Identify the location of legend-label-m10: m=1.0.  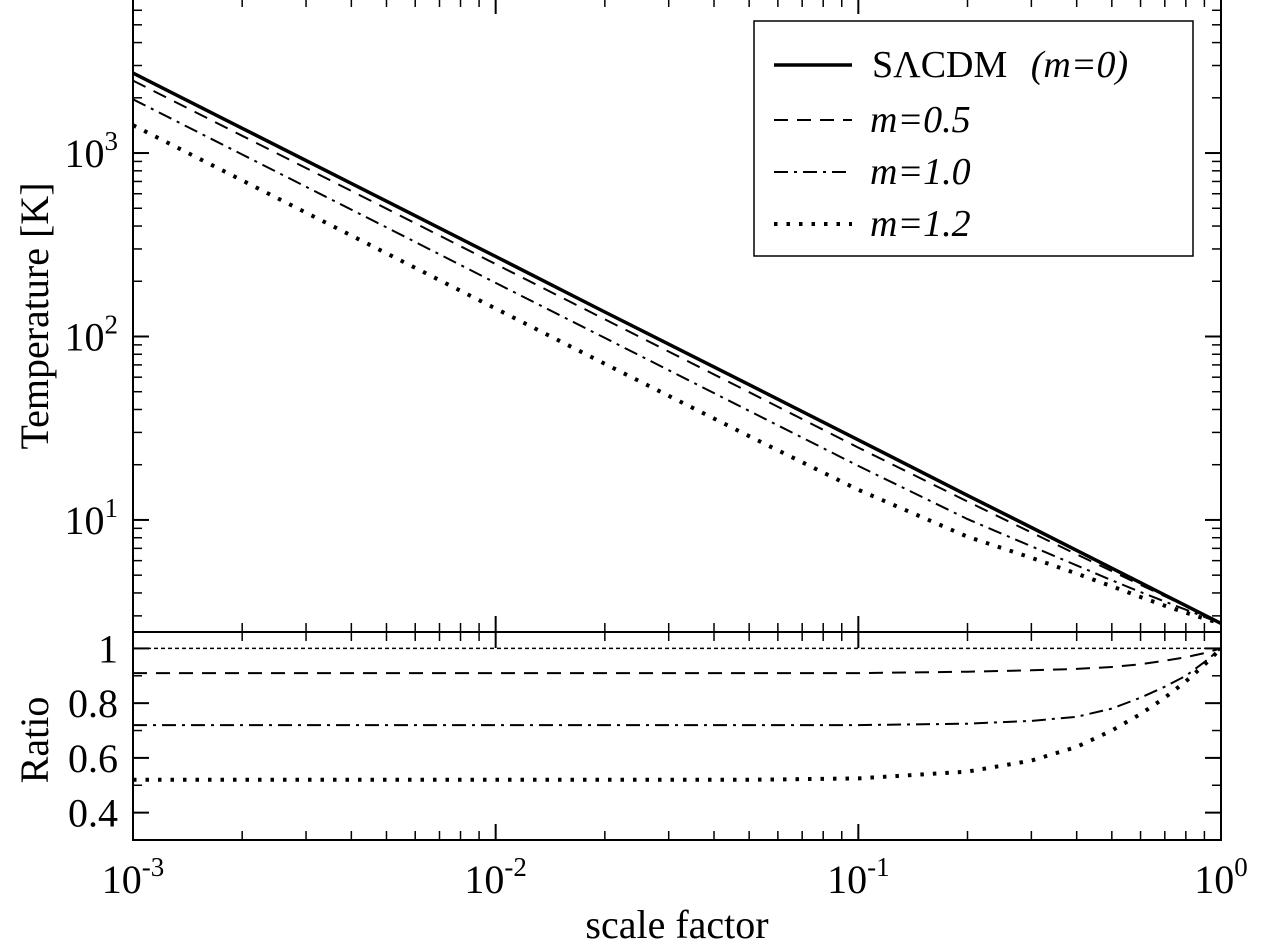
(920, 172).